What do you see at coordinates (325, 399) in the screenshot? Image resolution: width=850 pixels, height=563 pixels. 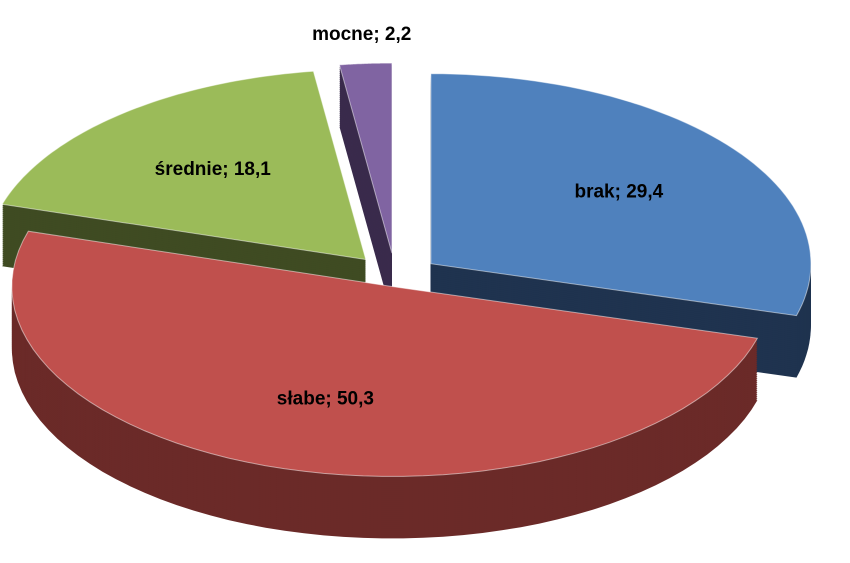 I see `data-label: słabe; 50,3` at bounding box center [325, 399].